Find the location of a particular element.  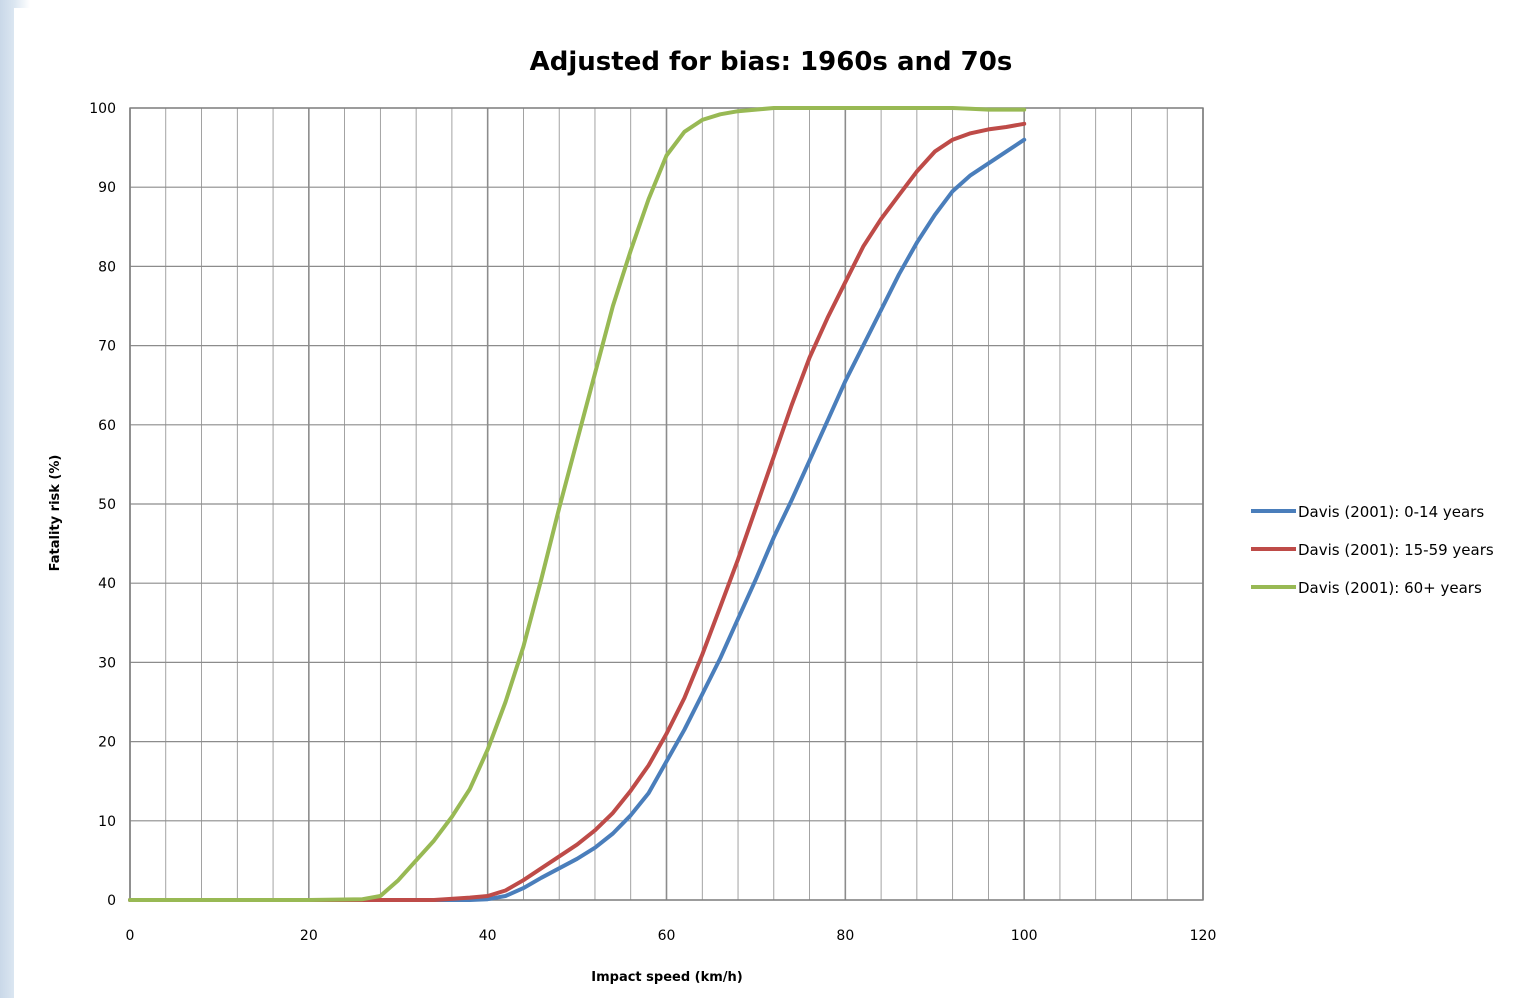

x-axis-label: Impact speed (km/h) is located at coordinates (667, 977).